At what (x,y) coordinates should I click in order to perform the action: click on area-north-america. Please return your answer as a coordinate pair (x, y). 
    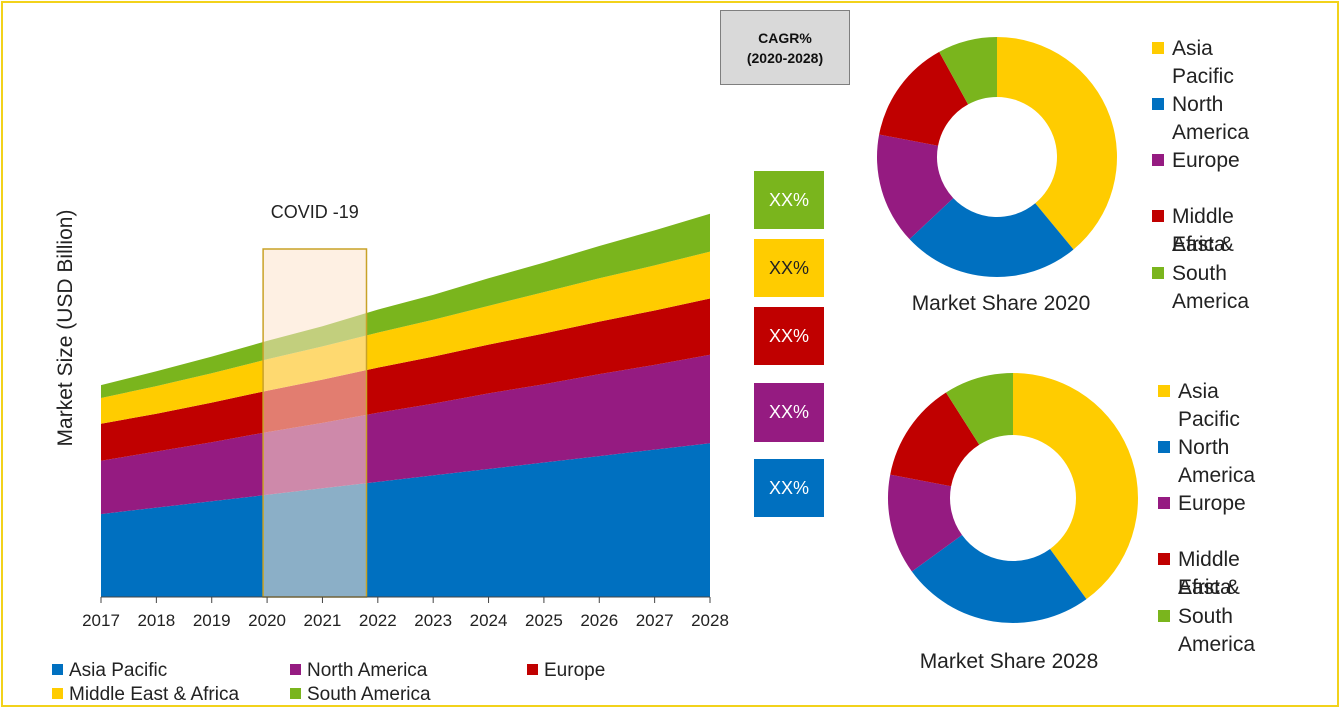
    Looking at the image, I should click on (405, 434).